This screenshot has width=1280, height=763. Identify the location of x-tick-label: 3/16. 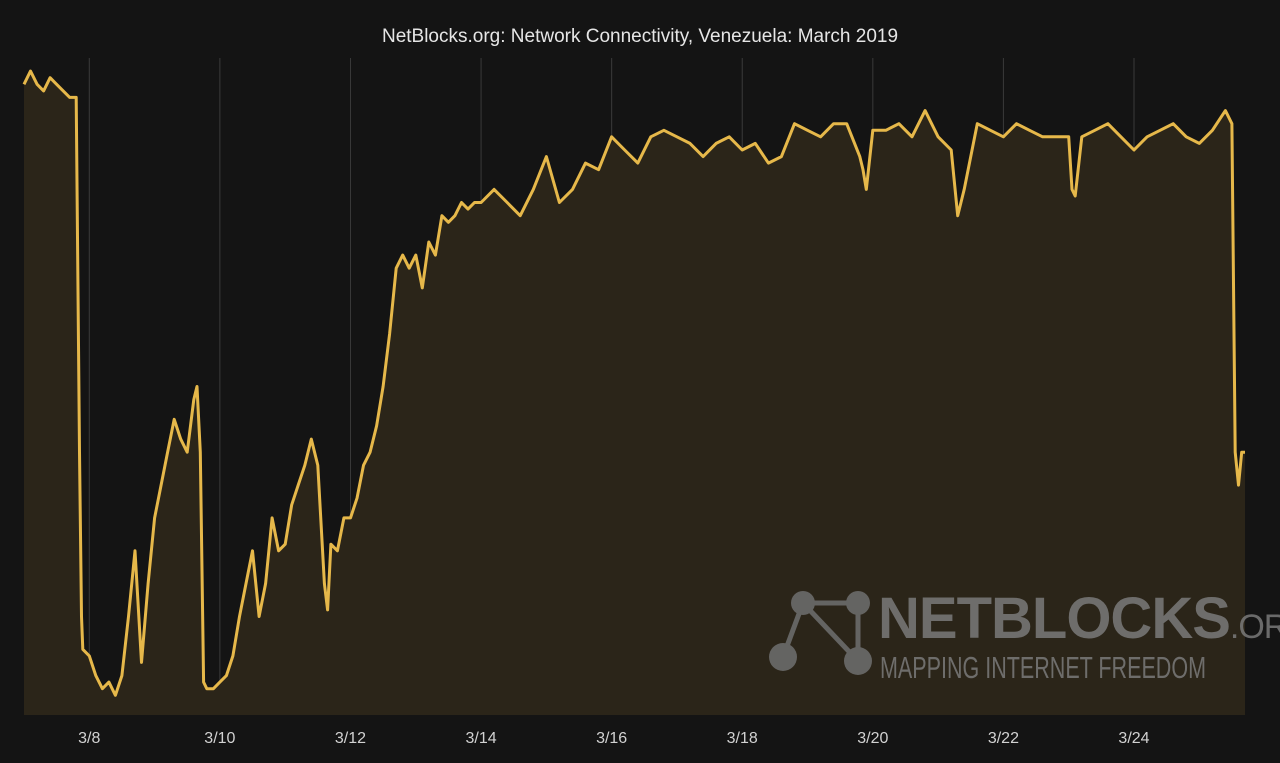
(611, 738).